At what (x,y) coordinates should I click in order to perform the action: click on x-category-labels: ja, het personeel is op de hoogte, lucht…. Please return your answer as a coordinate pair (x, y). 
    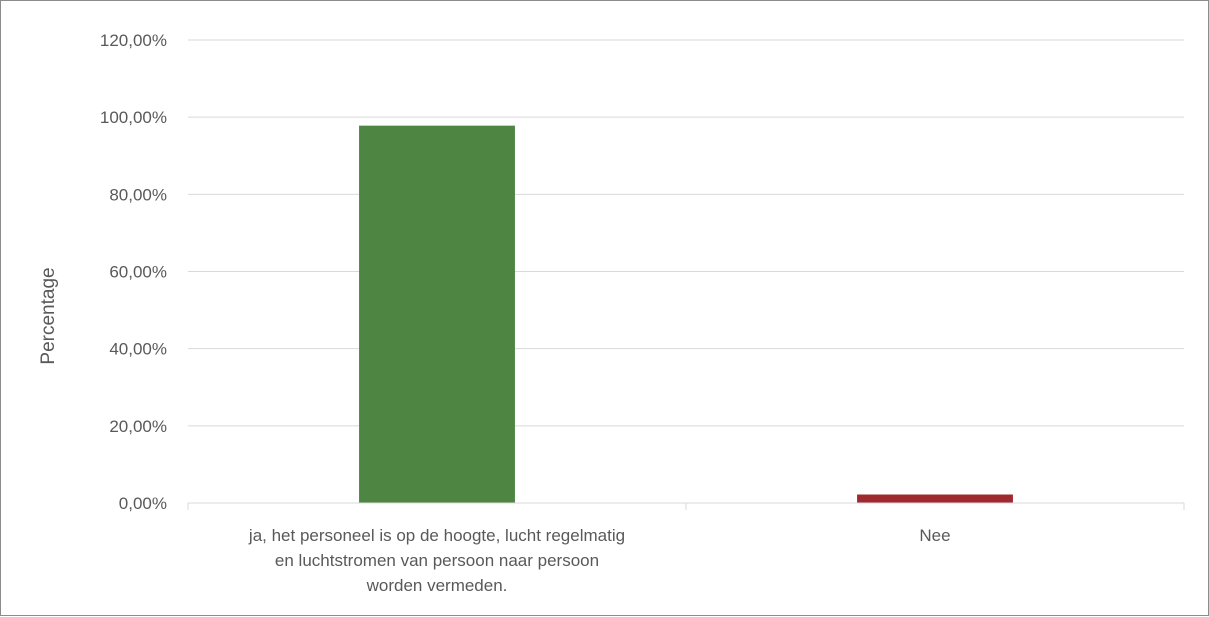
    Looking at the image, I should click on (599, 560).